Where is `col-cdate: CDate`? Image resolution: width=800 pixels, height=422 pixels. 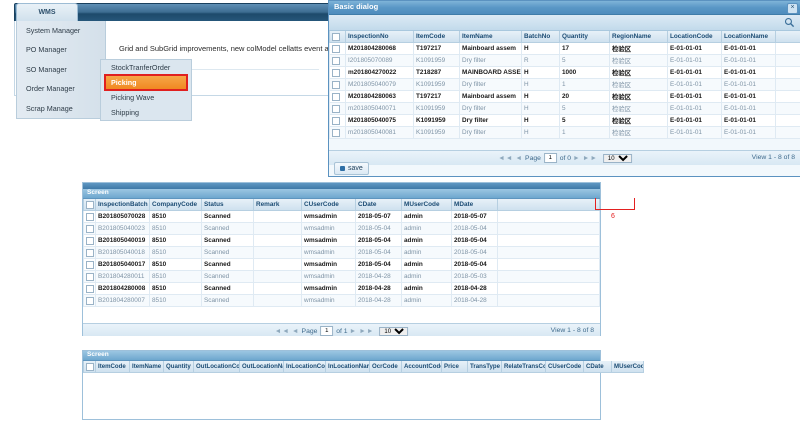 col-cdate: CDate is located at coordinates (597, 367).